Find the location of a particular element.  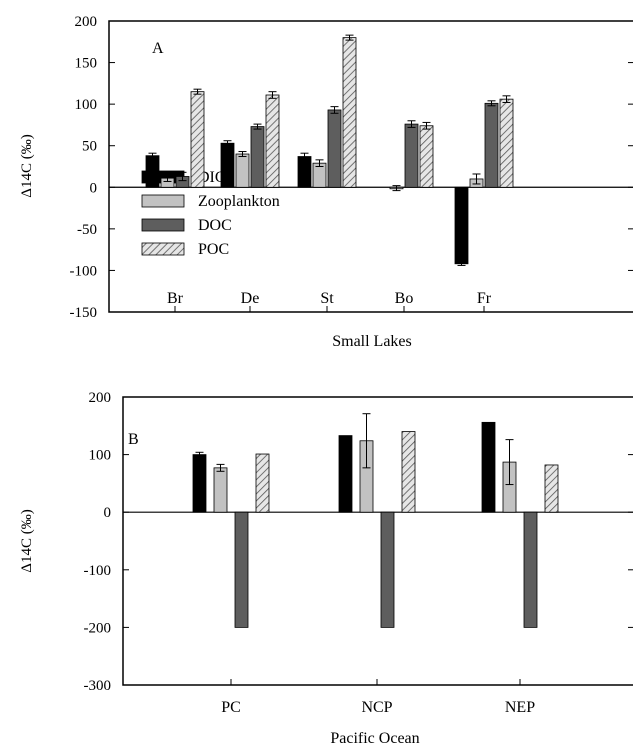

panel-a-error-bar-poc-bo is located at coordinates (426, 125).